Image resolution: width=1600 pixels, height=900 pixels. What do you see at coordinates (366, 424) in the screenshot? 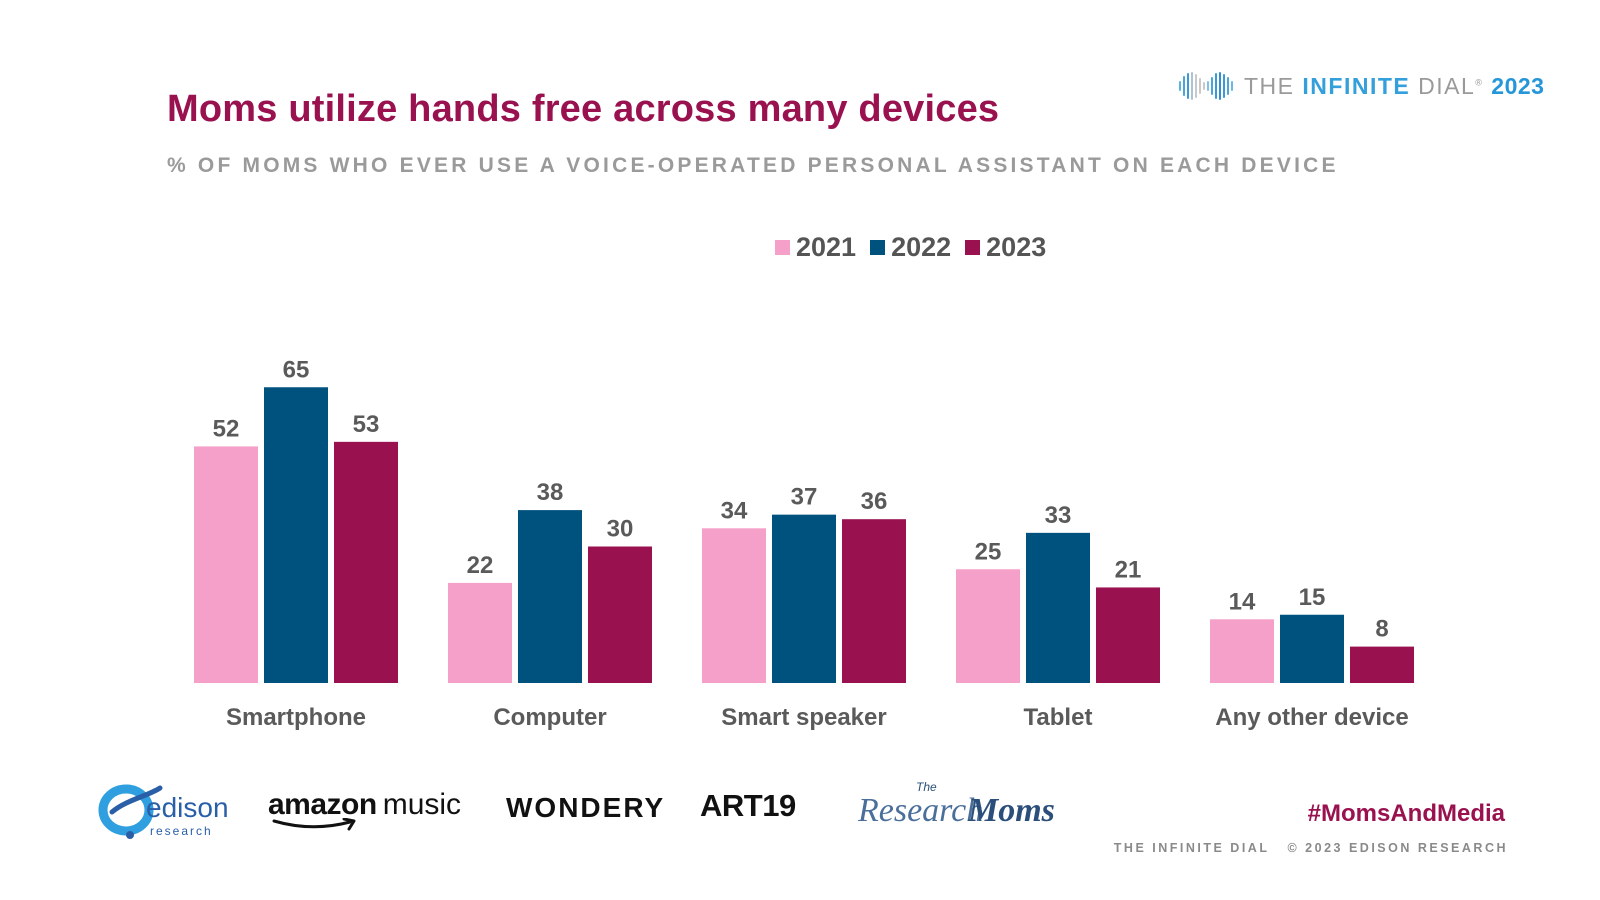
I see `data-label: 53` at bounding box center [366, 424].